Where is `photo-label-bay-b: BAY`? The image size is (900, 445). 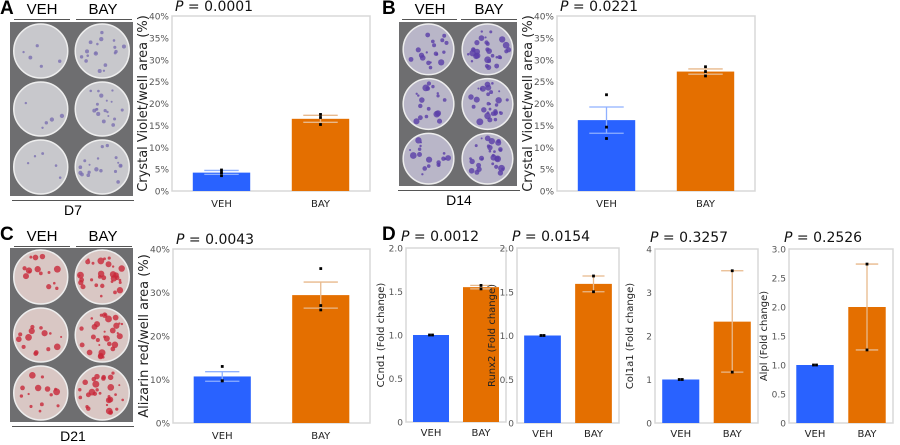 photo-label-bay-b: BAY is located at coordinates (489, 9).